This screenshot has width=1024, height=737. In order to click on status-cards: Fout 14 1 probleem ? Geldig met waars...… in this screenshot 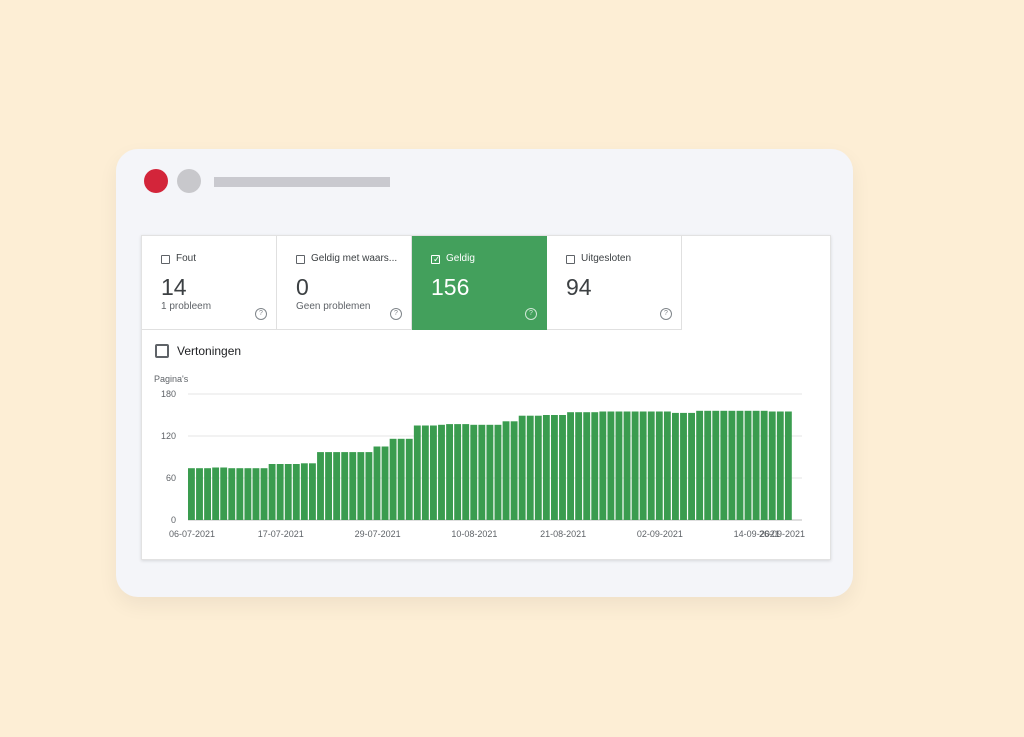, I will do `click(413, 283)`.